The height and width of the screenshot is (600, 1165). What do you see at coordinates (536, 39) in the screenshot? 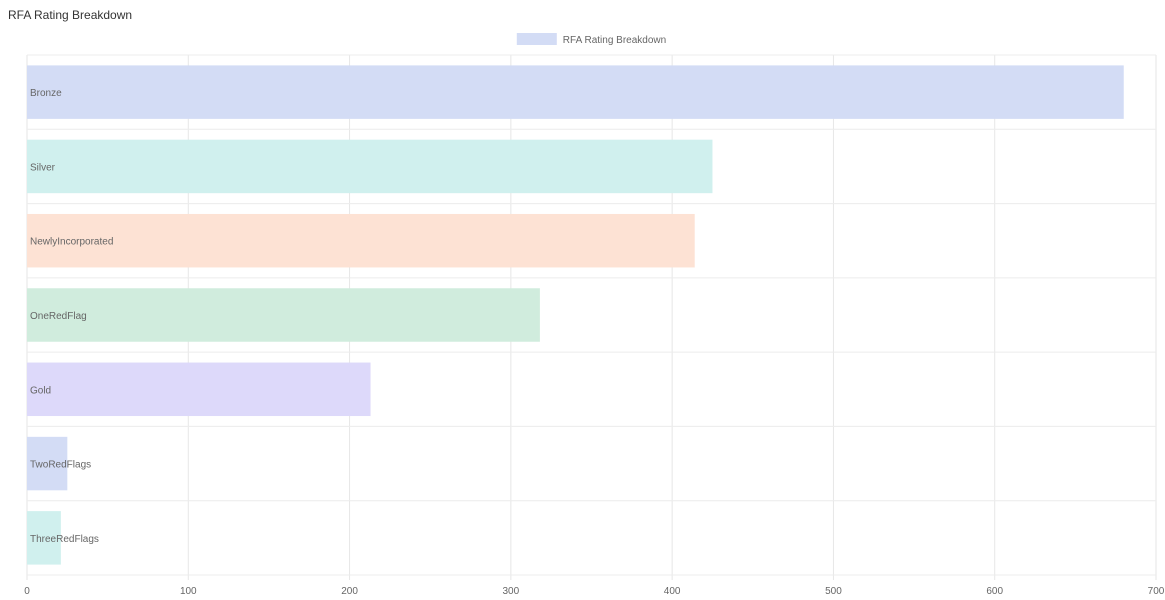
I see `legend-swatch` at bounding box center [536, 39].